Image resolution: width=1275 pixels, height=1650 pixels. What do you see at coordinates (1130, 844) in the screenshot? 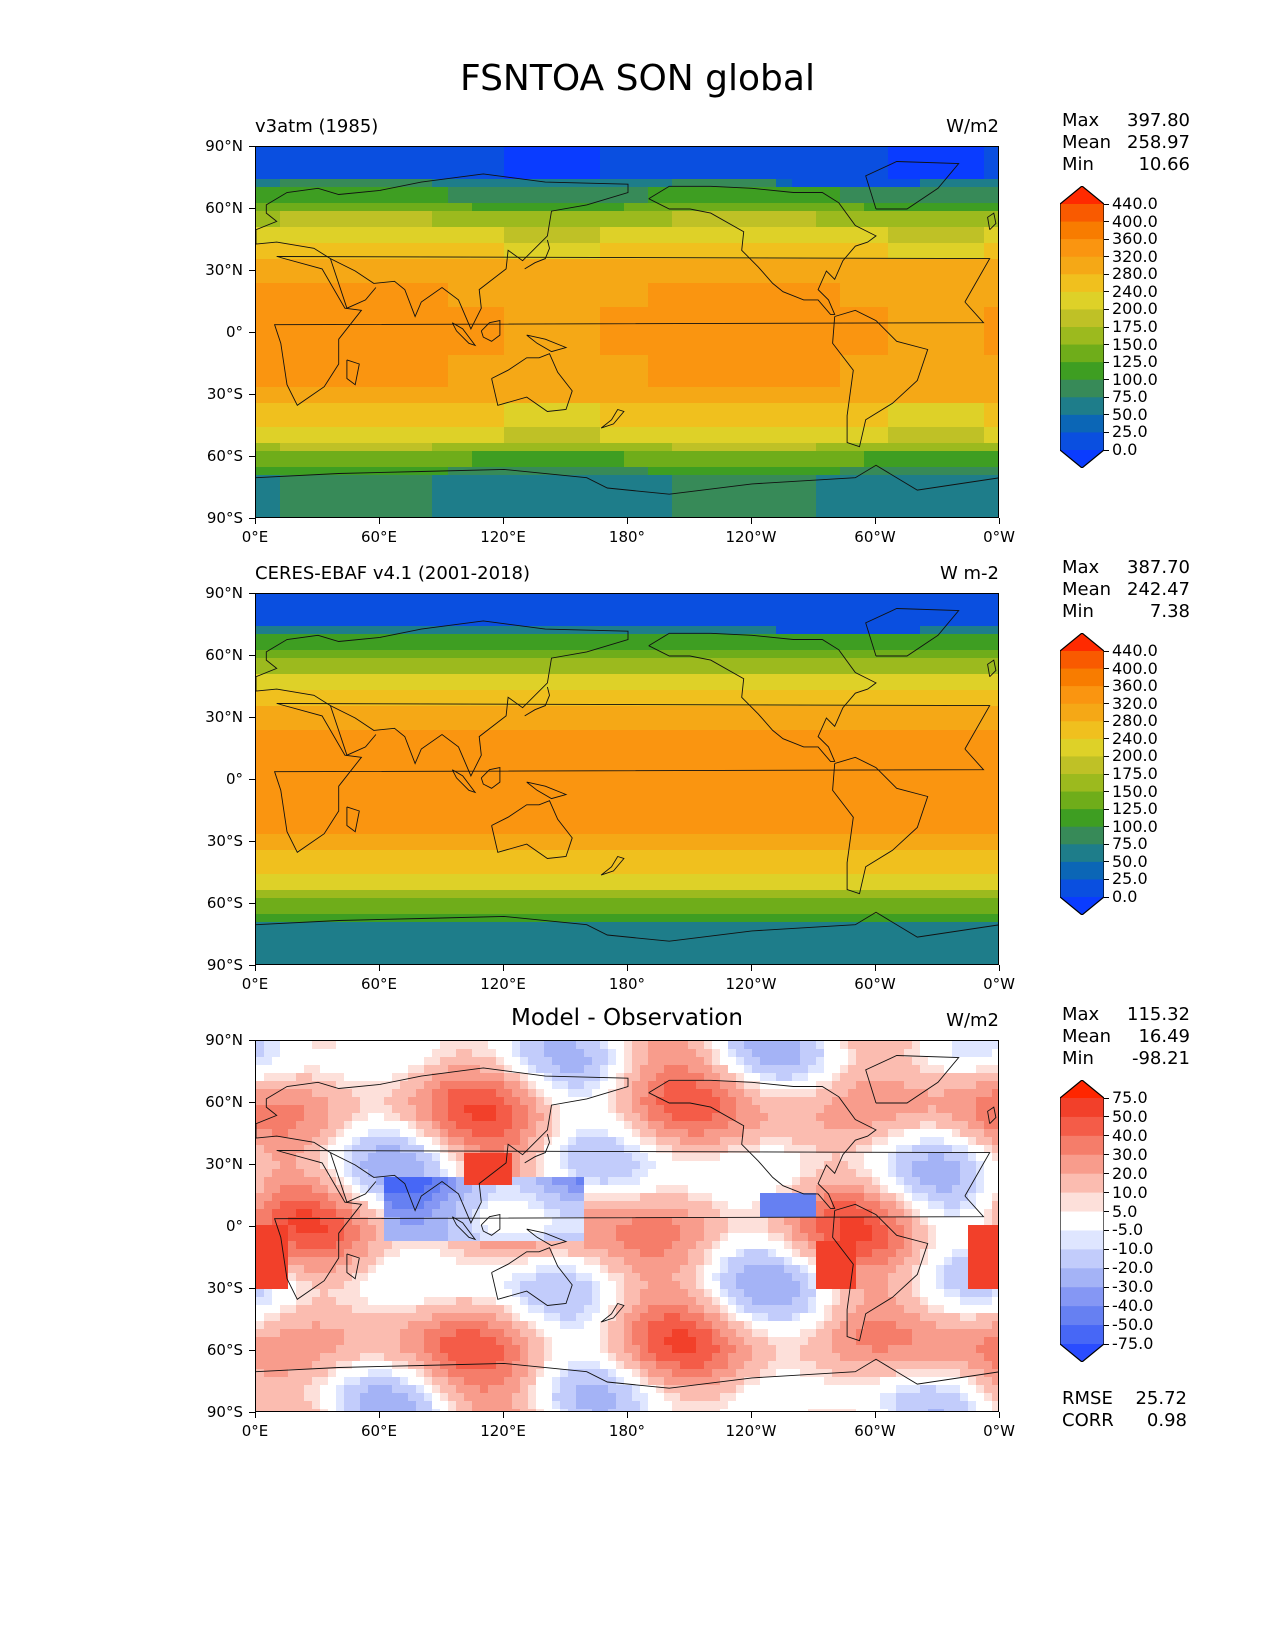
I see `colorbar-label: 75.0` at bounding box center [1130, 844].